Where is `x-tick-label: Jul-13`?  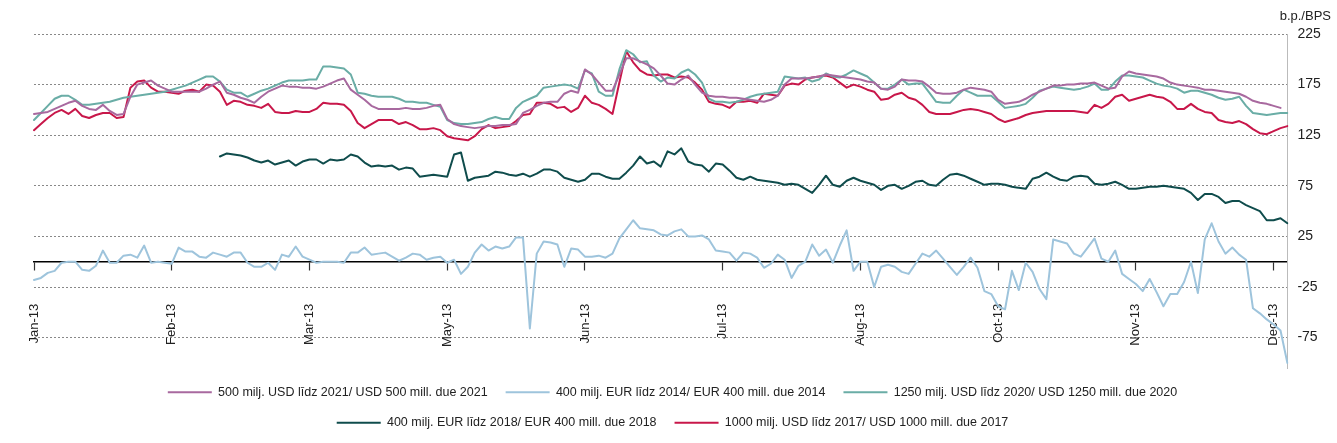
x-tick-label: Jul-13 is located at coordinates (722, 321).